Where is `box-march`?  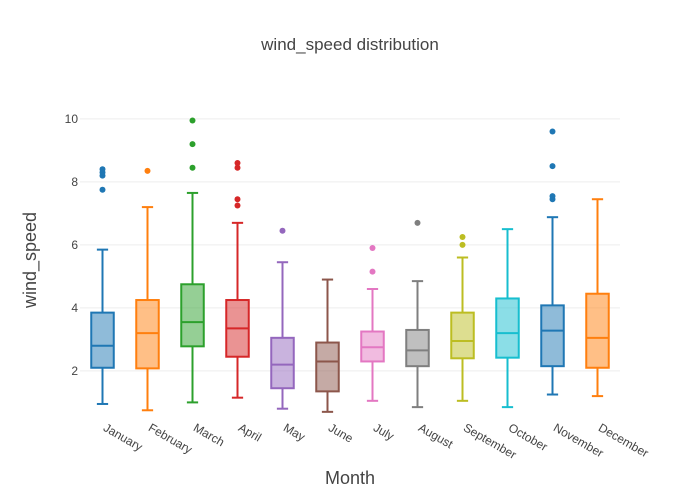 box-march is located at coordinates (192, 260).